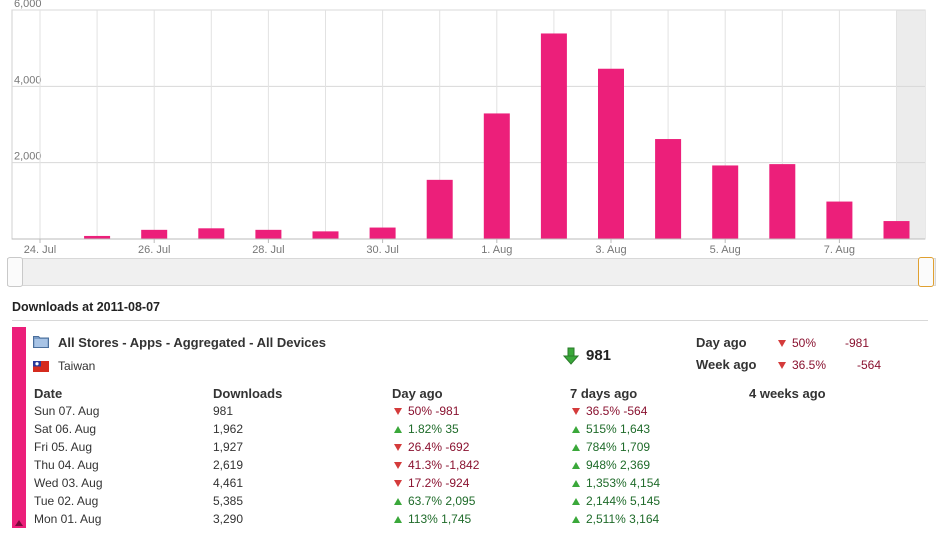 The width and height of the screenshot is (937, 540). I want to click on downloads-value: 3,290, so click(228, 519).